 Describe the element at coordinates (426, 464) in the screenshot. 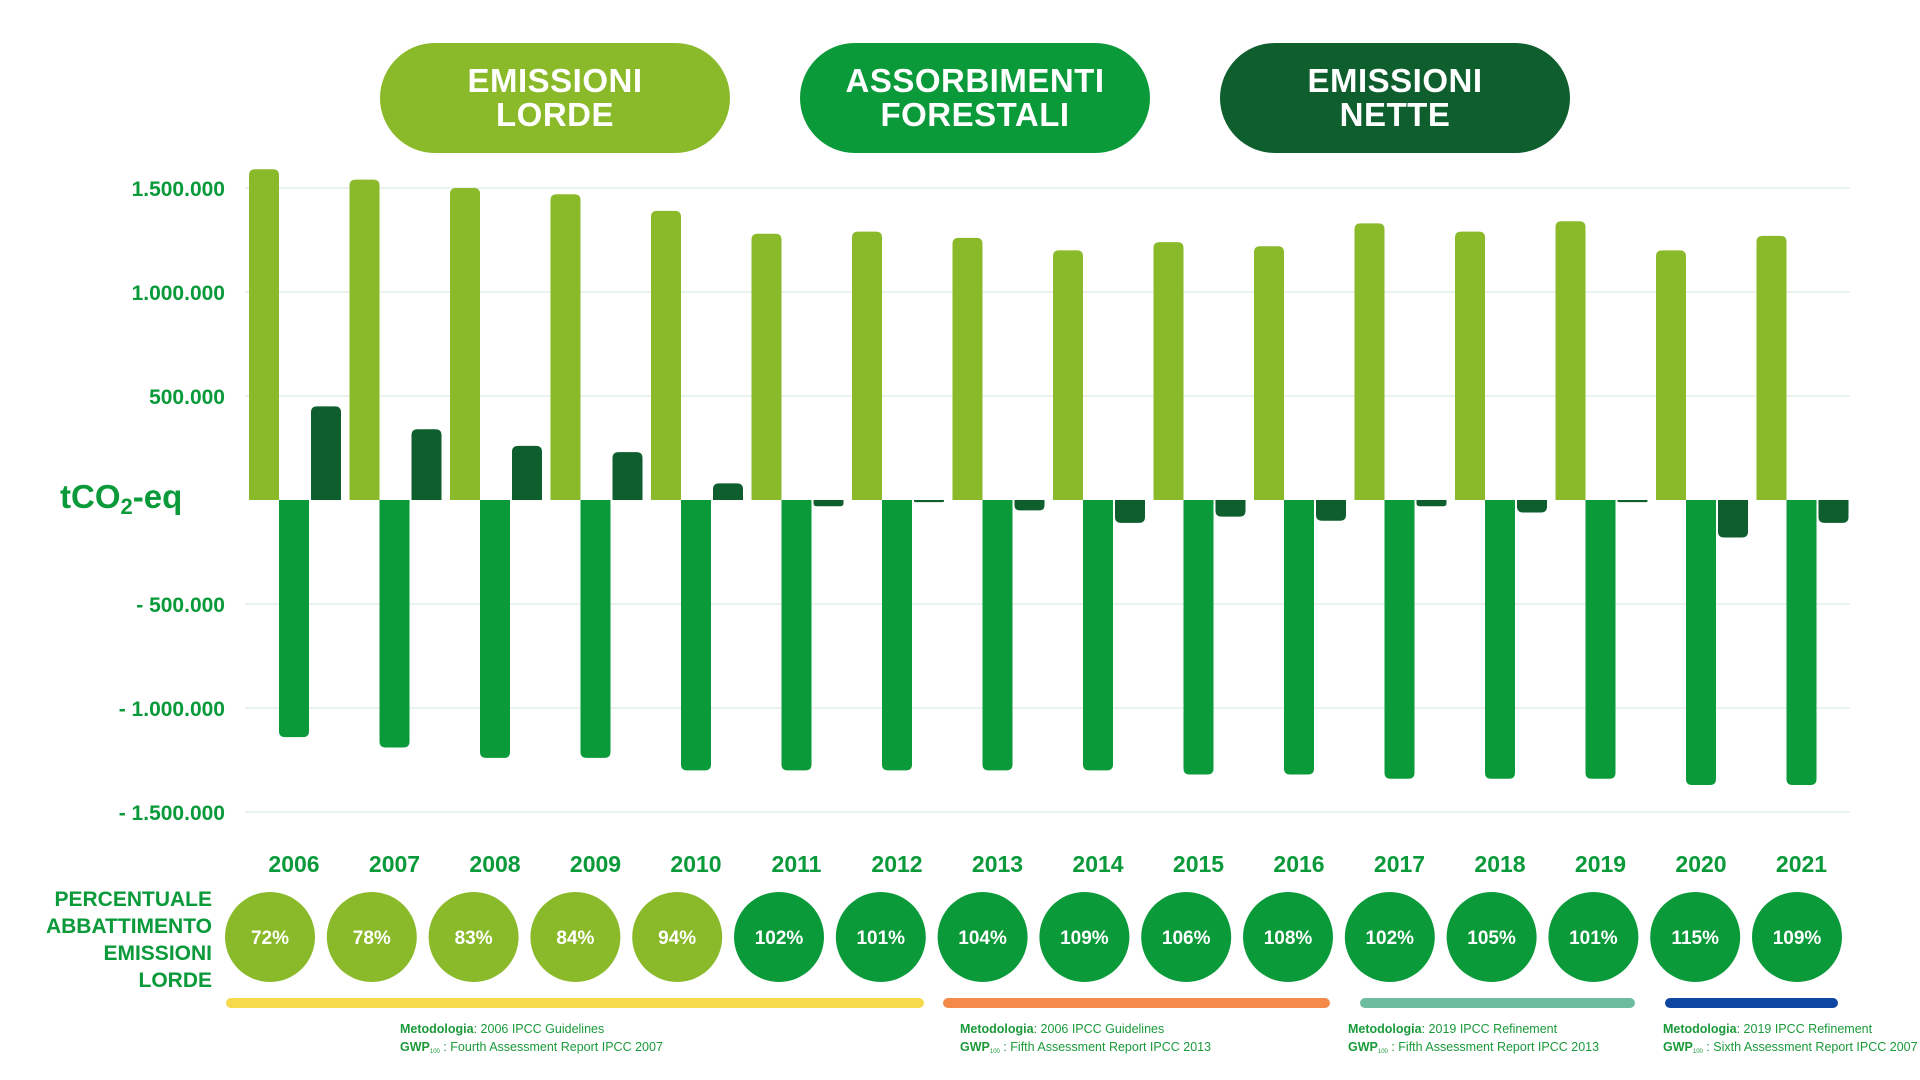

I see `bar-net-2007` at that location.